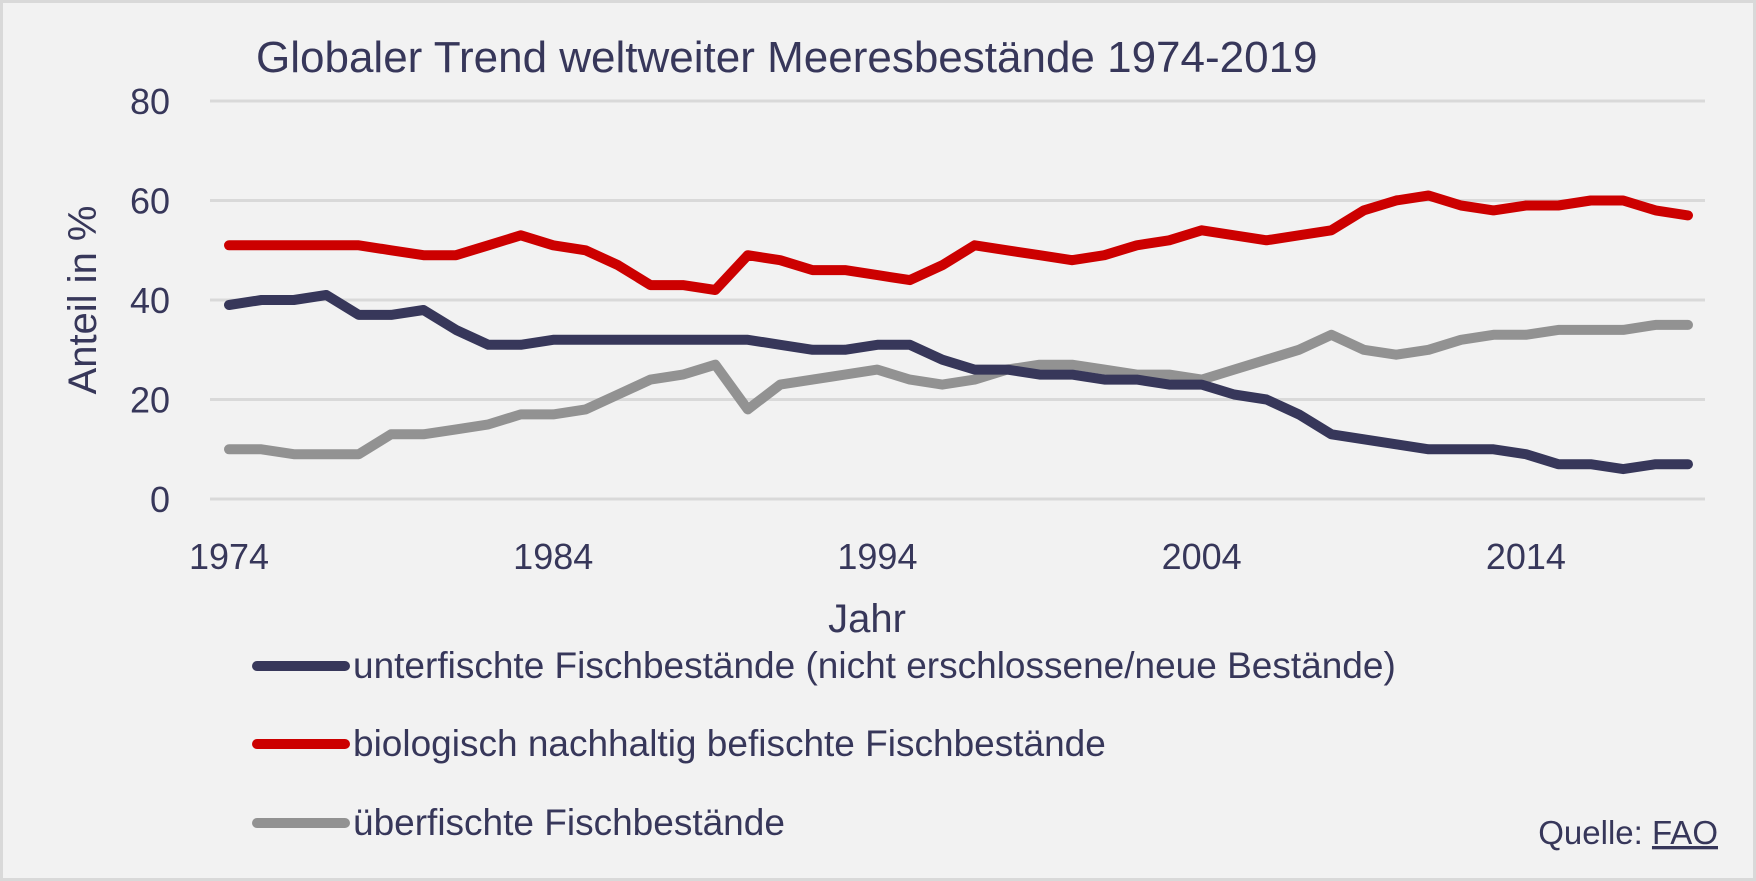 This screenshot has width=1756, height=881. I want to click on x-tick-label: 2014, so click(1526, 556).